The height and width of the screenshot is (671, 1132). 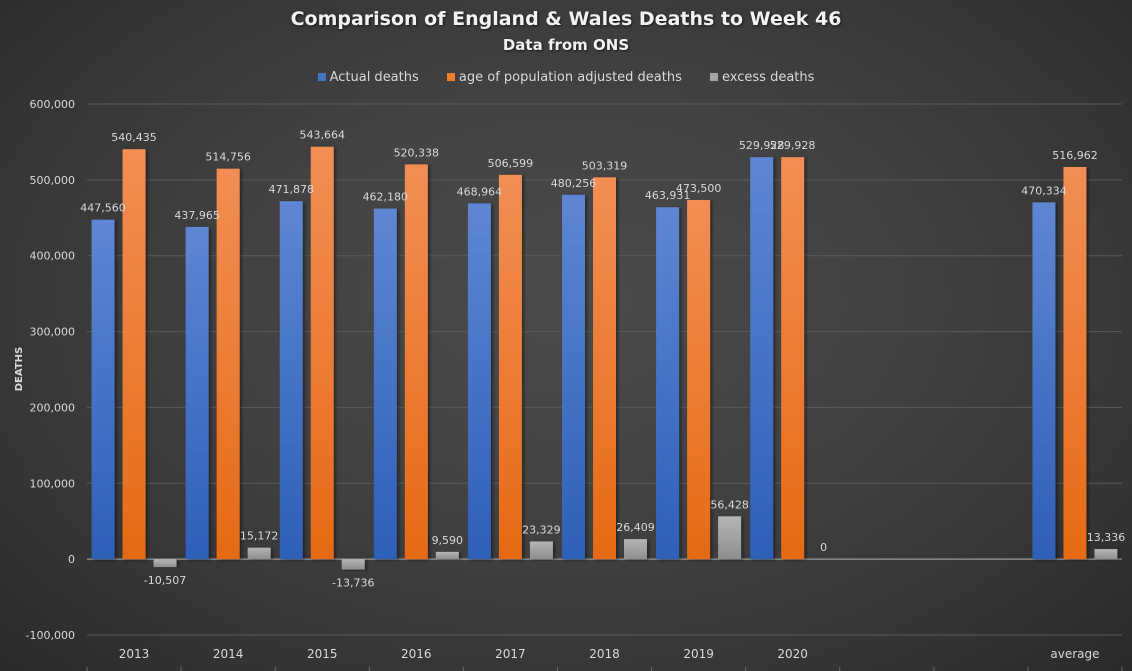 What do you see at coordinates (823, 547) in the screenshot?
I see `data-label: 0` at bounding box center [823, 547].